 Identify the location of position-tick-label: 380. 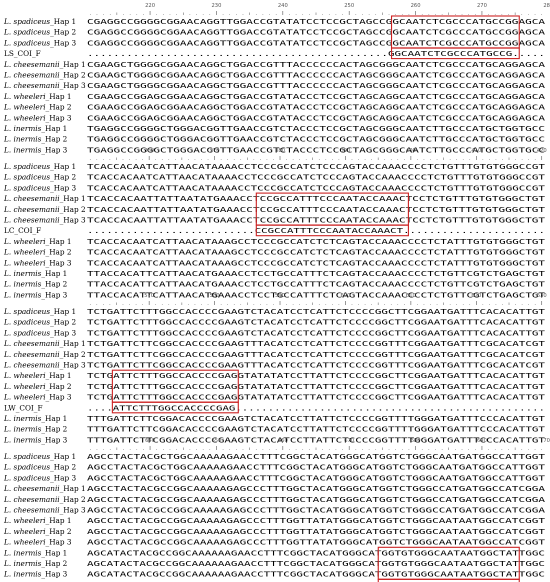
(280, 151).